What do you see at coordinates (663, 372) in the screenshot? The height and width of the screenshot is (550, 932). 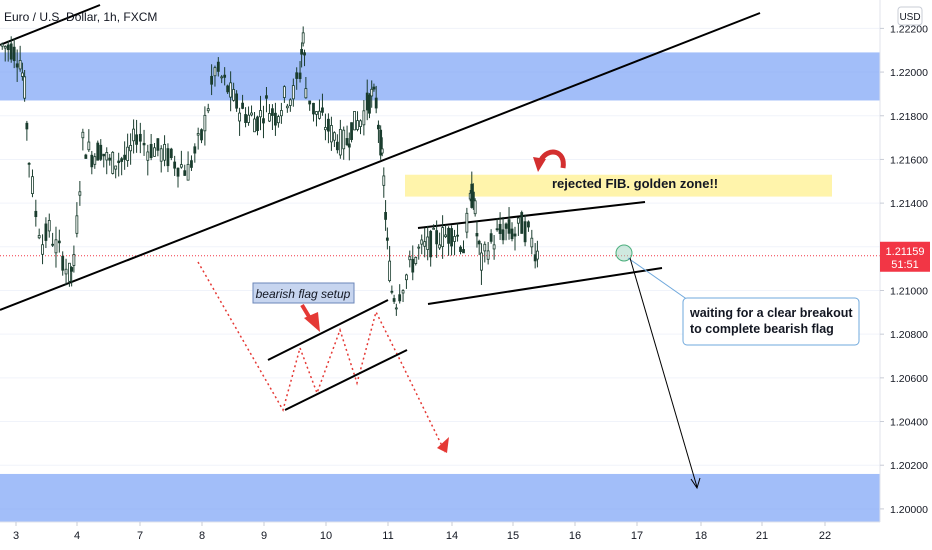 I see `projection-line` at bounding box center [663, 372].